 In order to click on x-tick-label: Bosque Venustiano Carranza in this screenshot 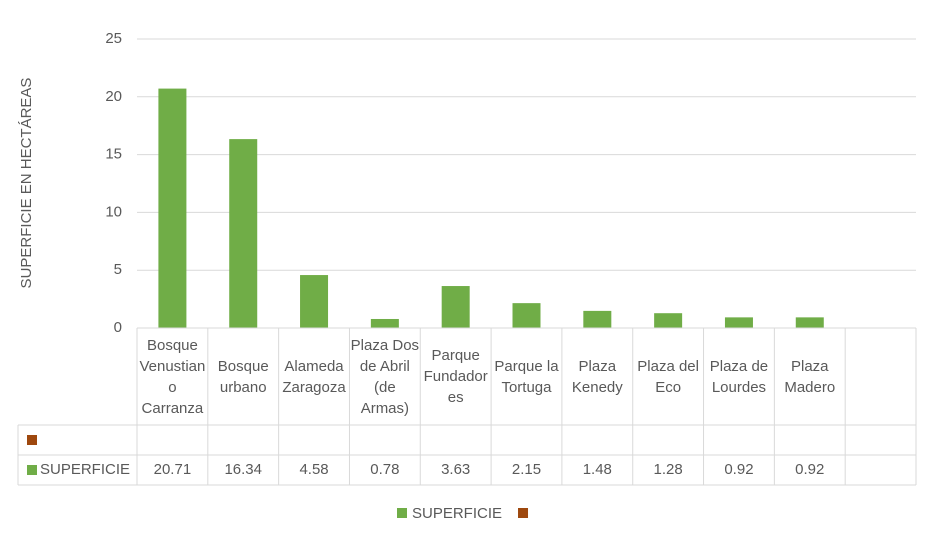, I will do `click(172, 376)`.